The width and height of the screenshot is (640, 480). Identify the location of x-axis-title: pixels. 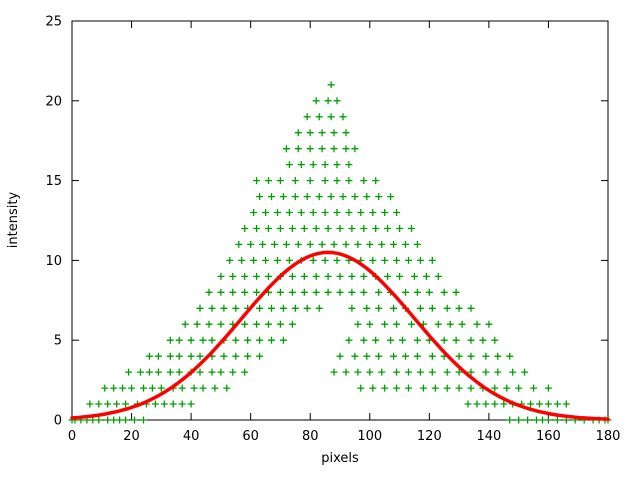
(340, 458).